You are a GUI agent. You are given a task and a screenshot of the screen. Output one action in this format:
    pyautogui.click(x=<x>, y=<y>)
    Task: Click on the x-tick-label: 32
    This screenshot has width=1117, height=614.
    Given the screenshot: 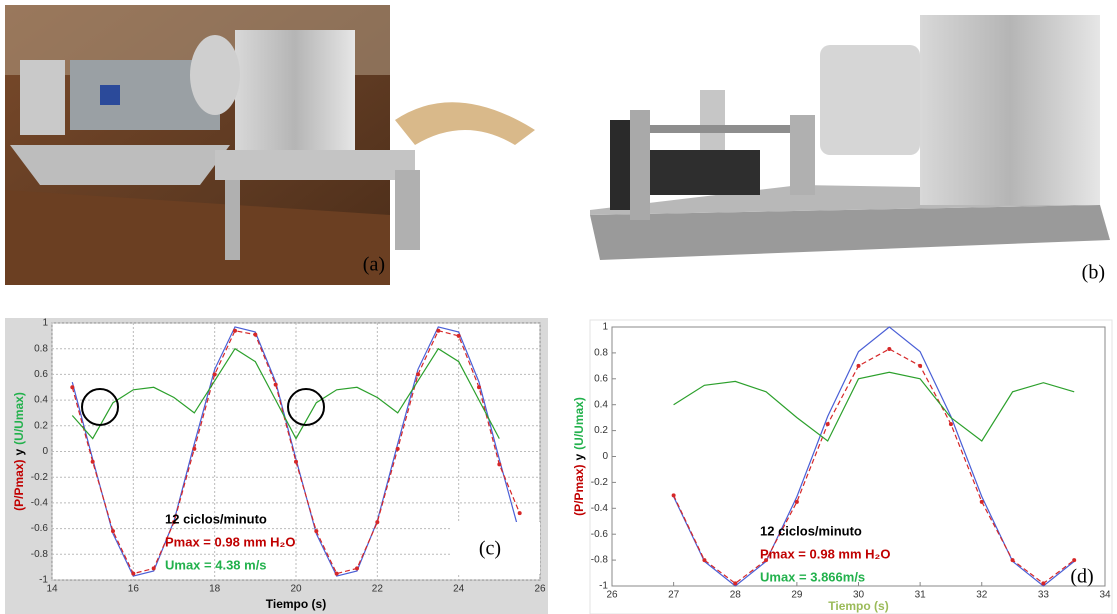 What is the action you would take?
    pyautogui.click(x=982, y=595)
    